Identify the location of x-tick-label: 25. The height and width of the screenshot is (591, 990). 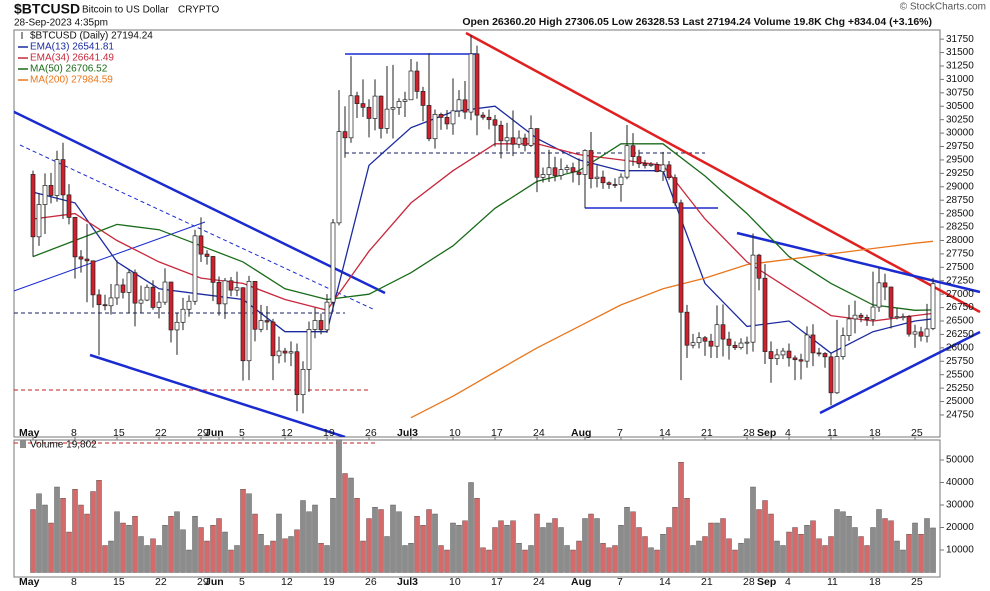
(917, 433).